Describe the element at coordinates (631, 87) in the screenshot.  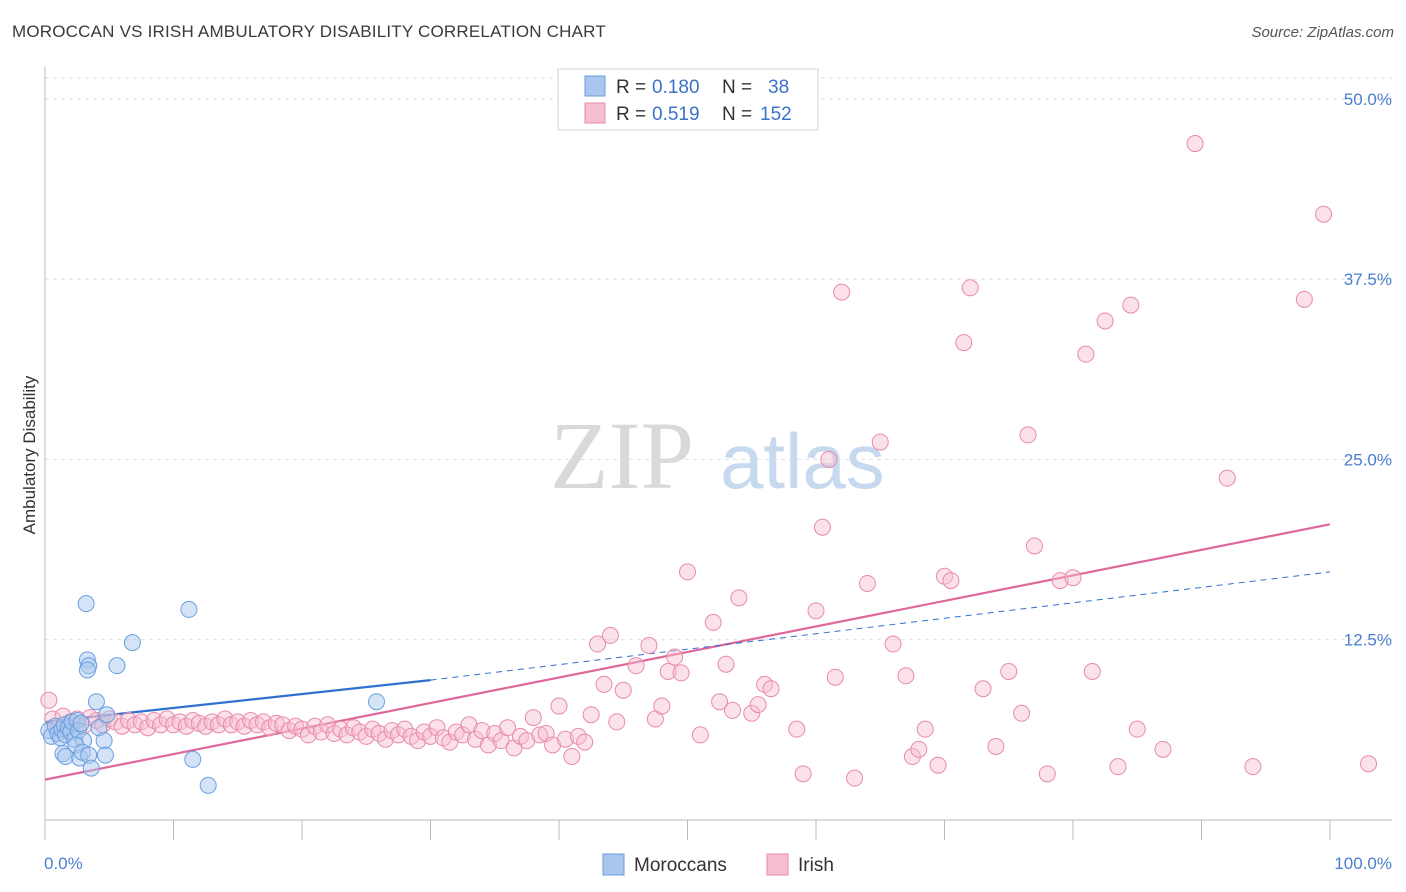
I see `legend-r-label-1: R =` at that location.